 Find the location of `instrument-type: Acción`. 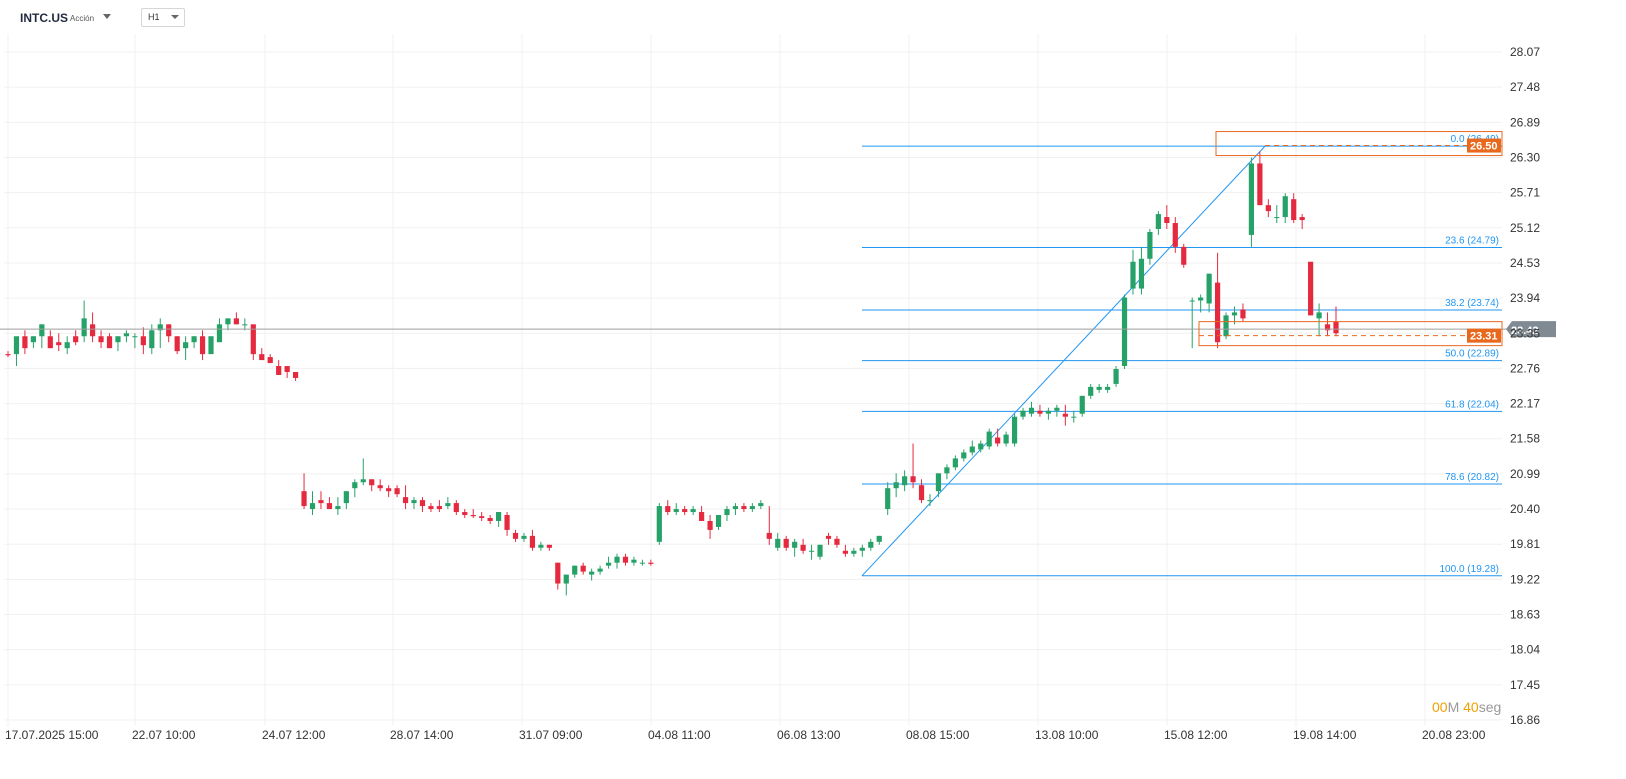

instrument-type: Acción is located at coordinates (82, 18).